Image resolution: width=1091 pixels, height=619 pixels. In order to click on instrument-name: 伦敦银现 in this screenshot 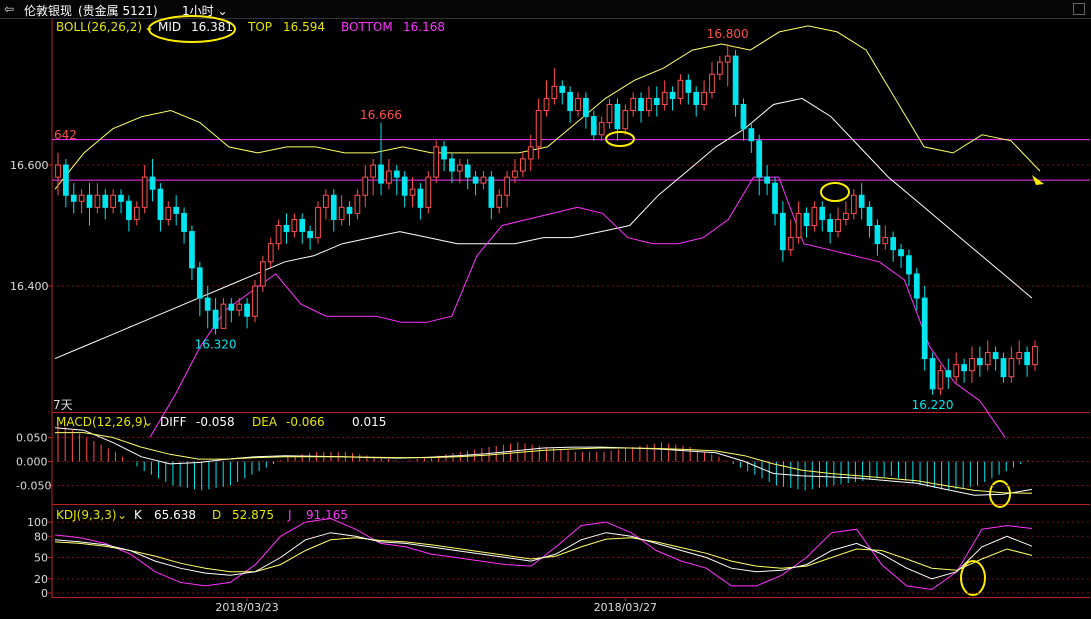, I will do `click(48, 11)`.